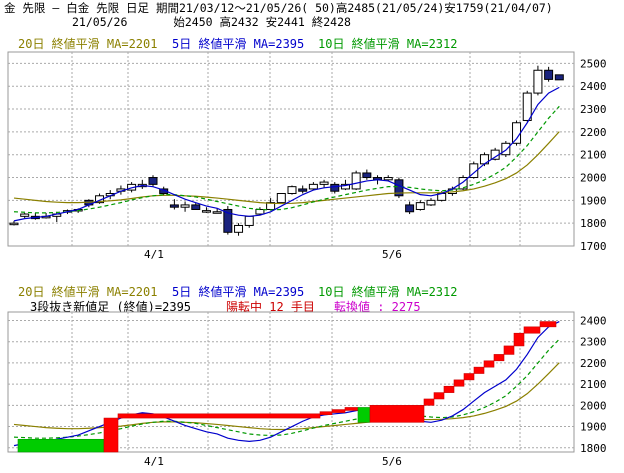  What do you see at coordinates (88, 292) in the screenshot?
I see `legend2-ma20: 20日 終値平滑 MA=2201` at bounding box center [88, 292].